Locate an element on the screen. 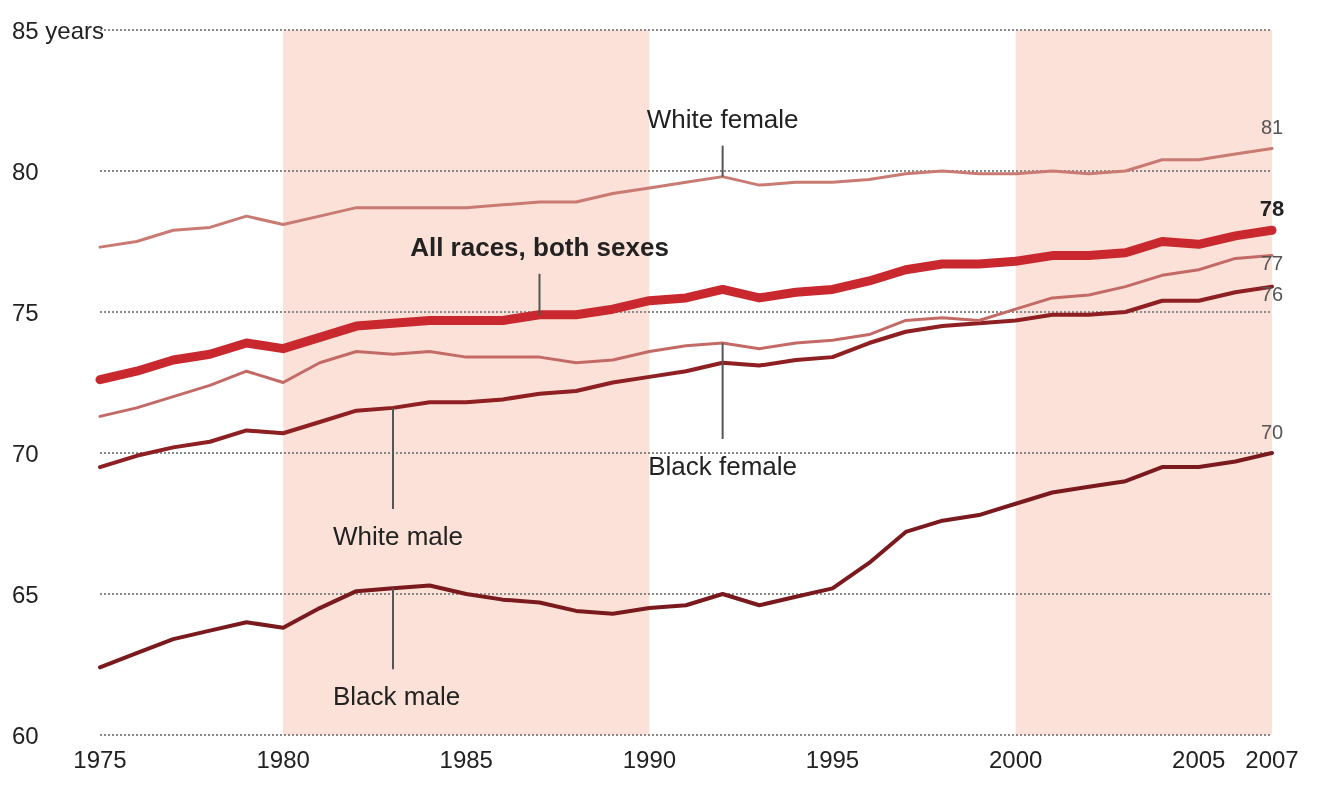  x-tick-label: 1995 is located at coordinates (832, 759).